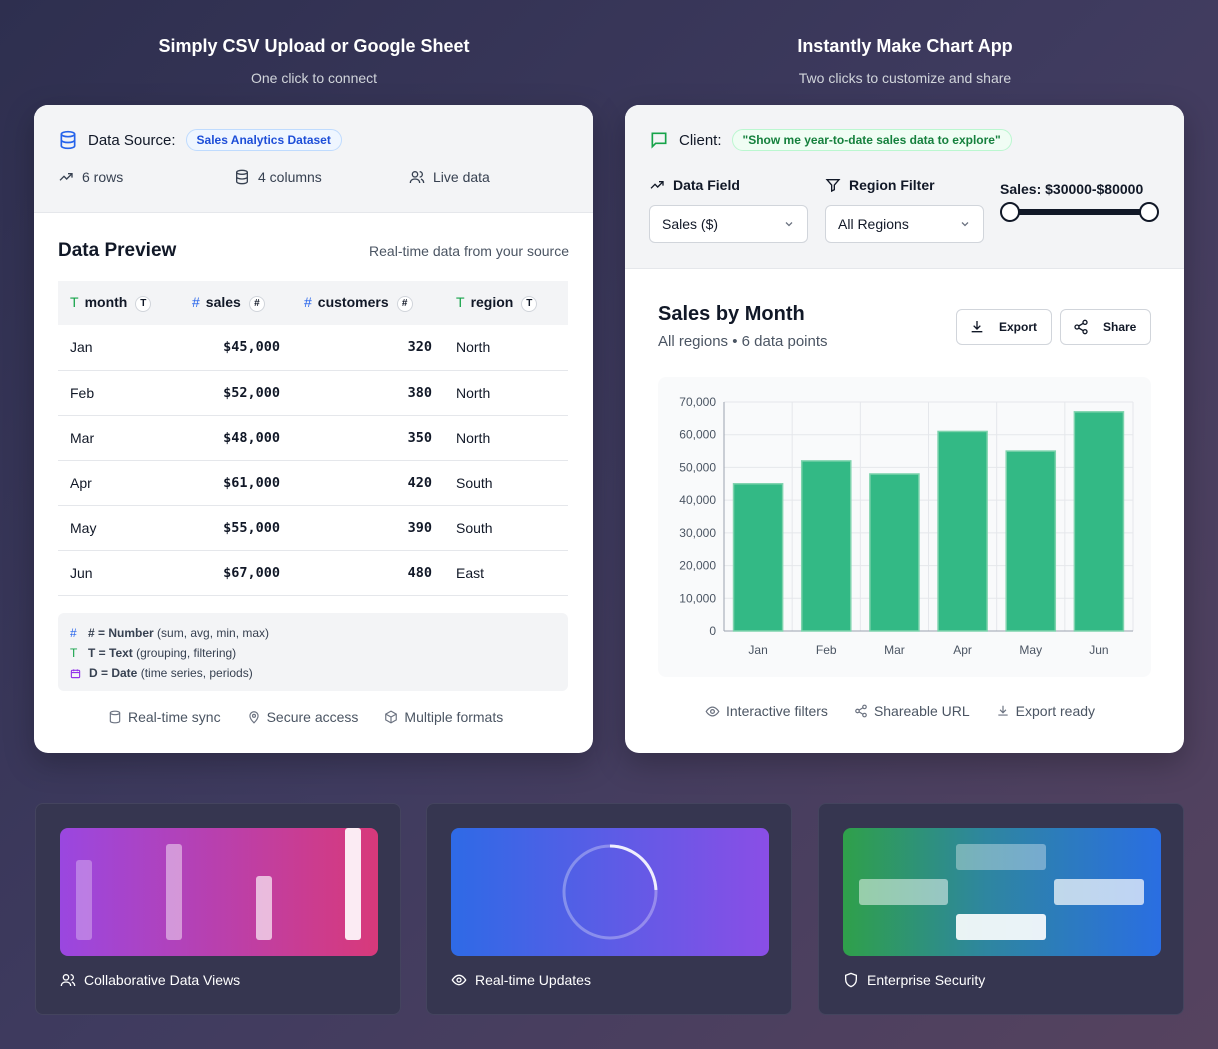 The width and height of the screenshot is (1218, 1049). I want to click on chart-title: Sales by Month, so click(731, 314).